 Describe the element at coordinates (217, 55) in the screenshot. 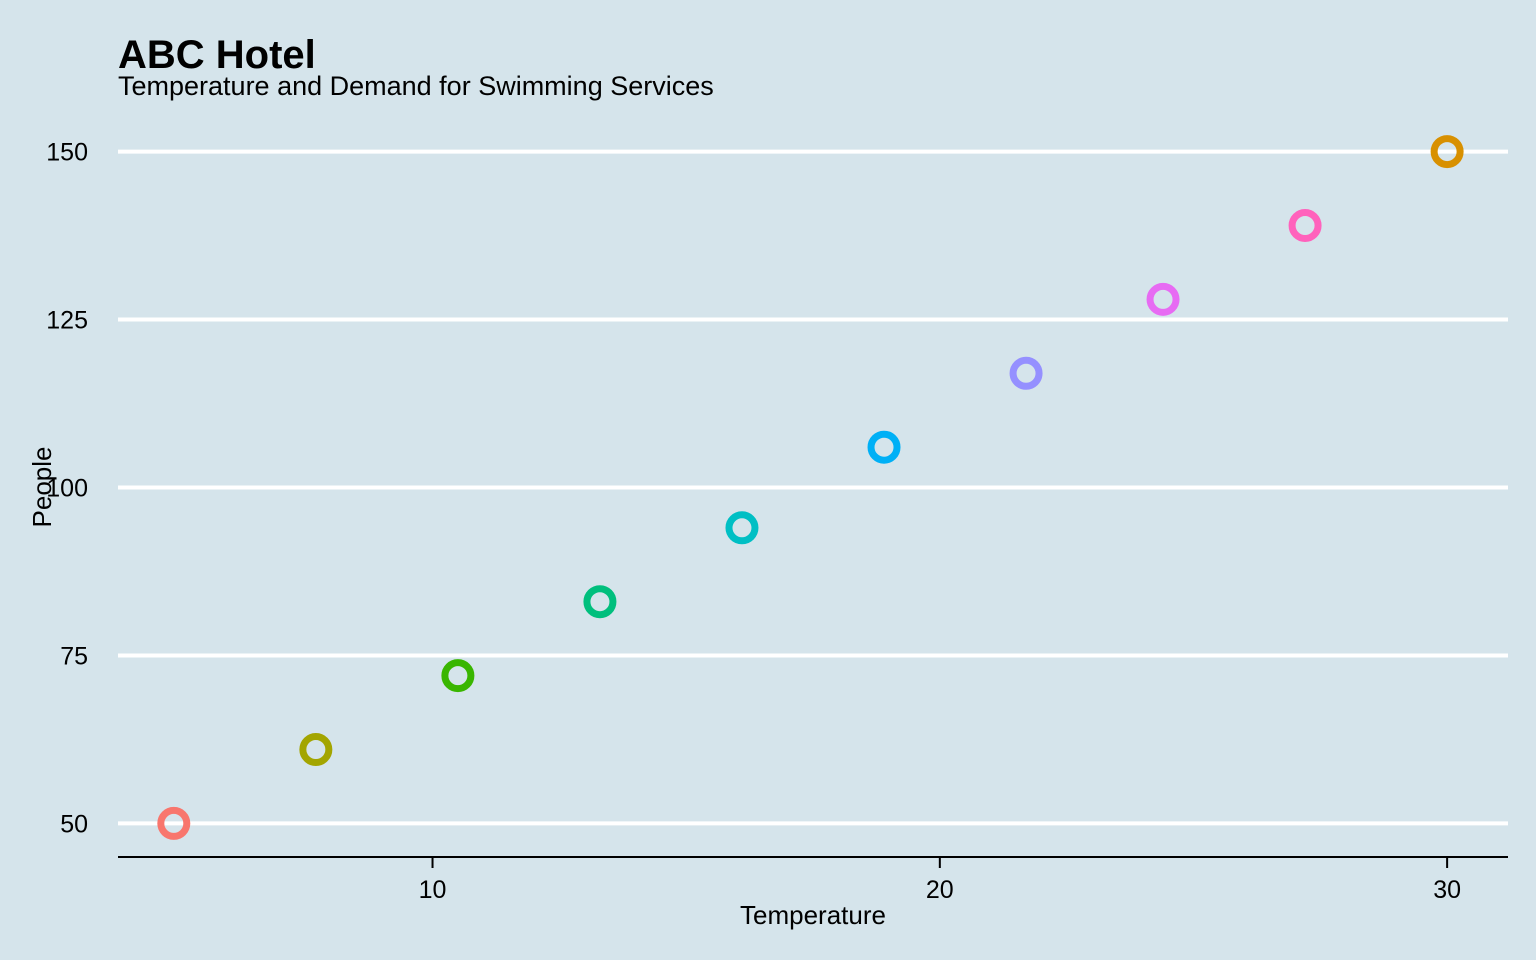

I see `chart-title: ABC Hotel` at that location.